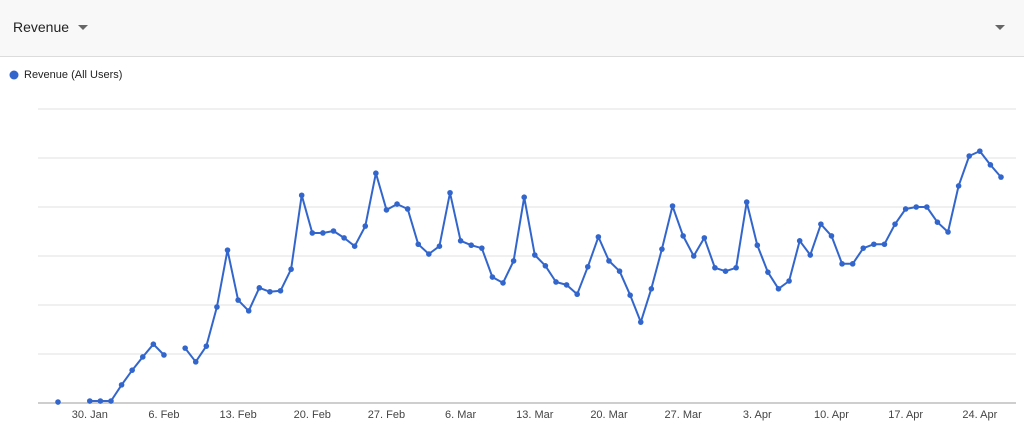 The width and height of the screenshot is (1024, 438). I want to click on x-tick-label: 13. Feb, so click(237, 415).